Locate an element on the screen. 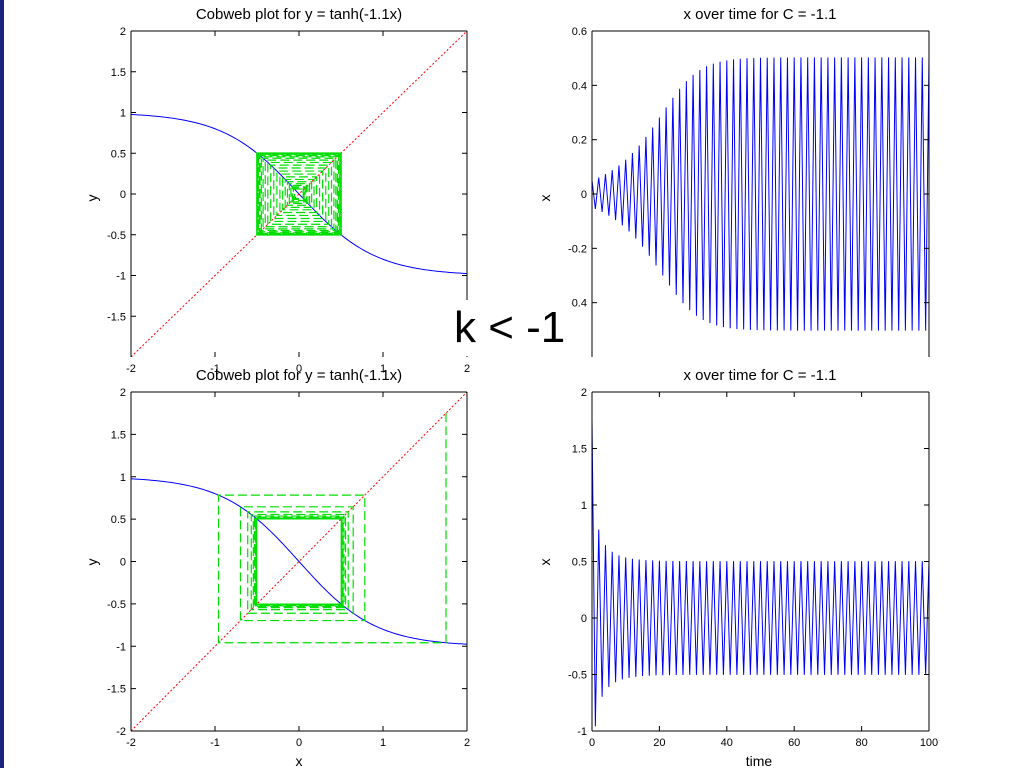 This screenshot has width=1024, height=768. x-axis-label: time is located at coordinates (759, 760).